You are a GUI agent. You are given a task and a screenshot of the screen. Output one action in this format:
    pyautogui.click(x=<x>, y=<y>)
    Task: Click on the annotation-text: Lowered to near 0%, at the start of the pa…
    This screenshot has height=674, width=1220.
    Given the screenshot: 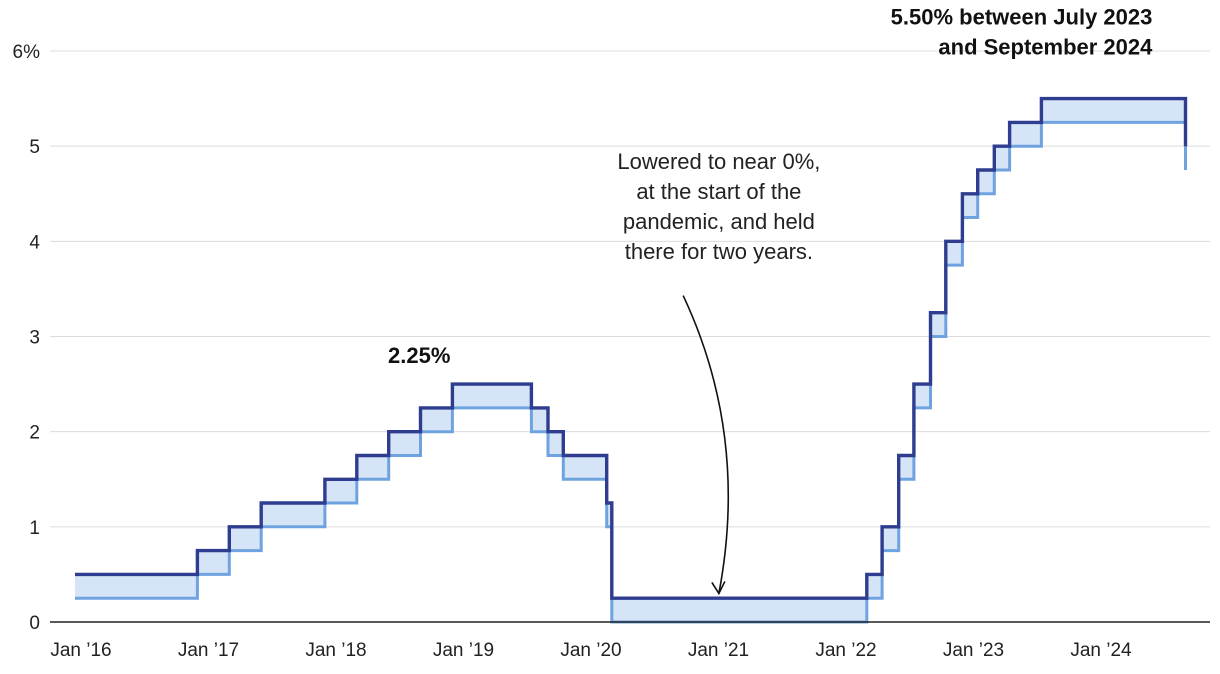 What is the action you would take?
    pyautogui.click(x=718, y=206)
    